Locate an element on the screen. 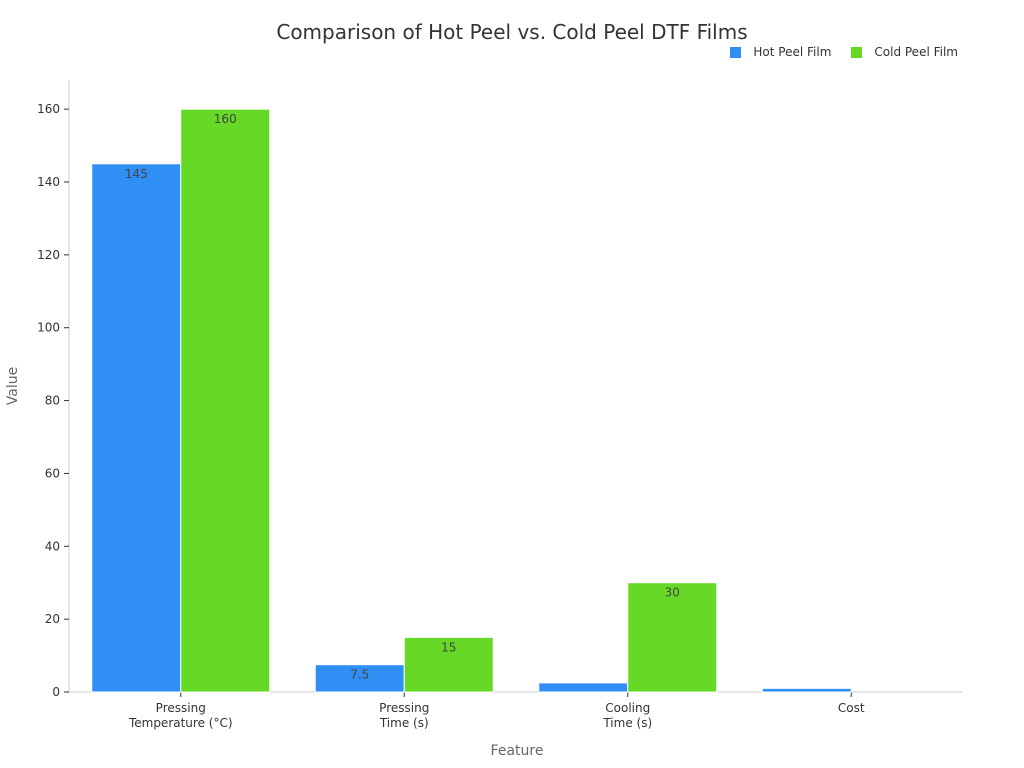 This screenshot has height=768, width=1024. y-axis-label: Value is located at coordinates (13, 386).